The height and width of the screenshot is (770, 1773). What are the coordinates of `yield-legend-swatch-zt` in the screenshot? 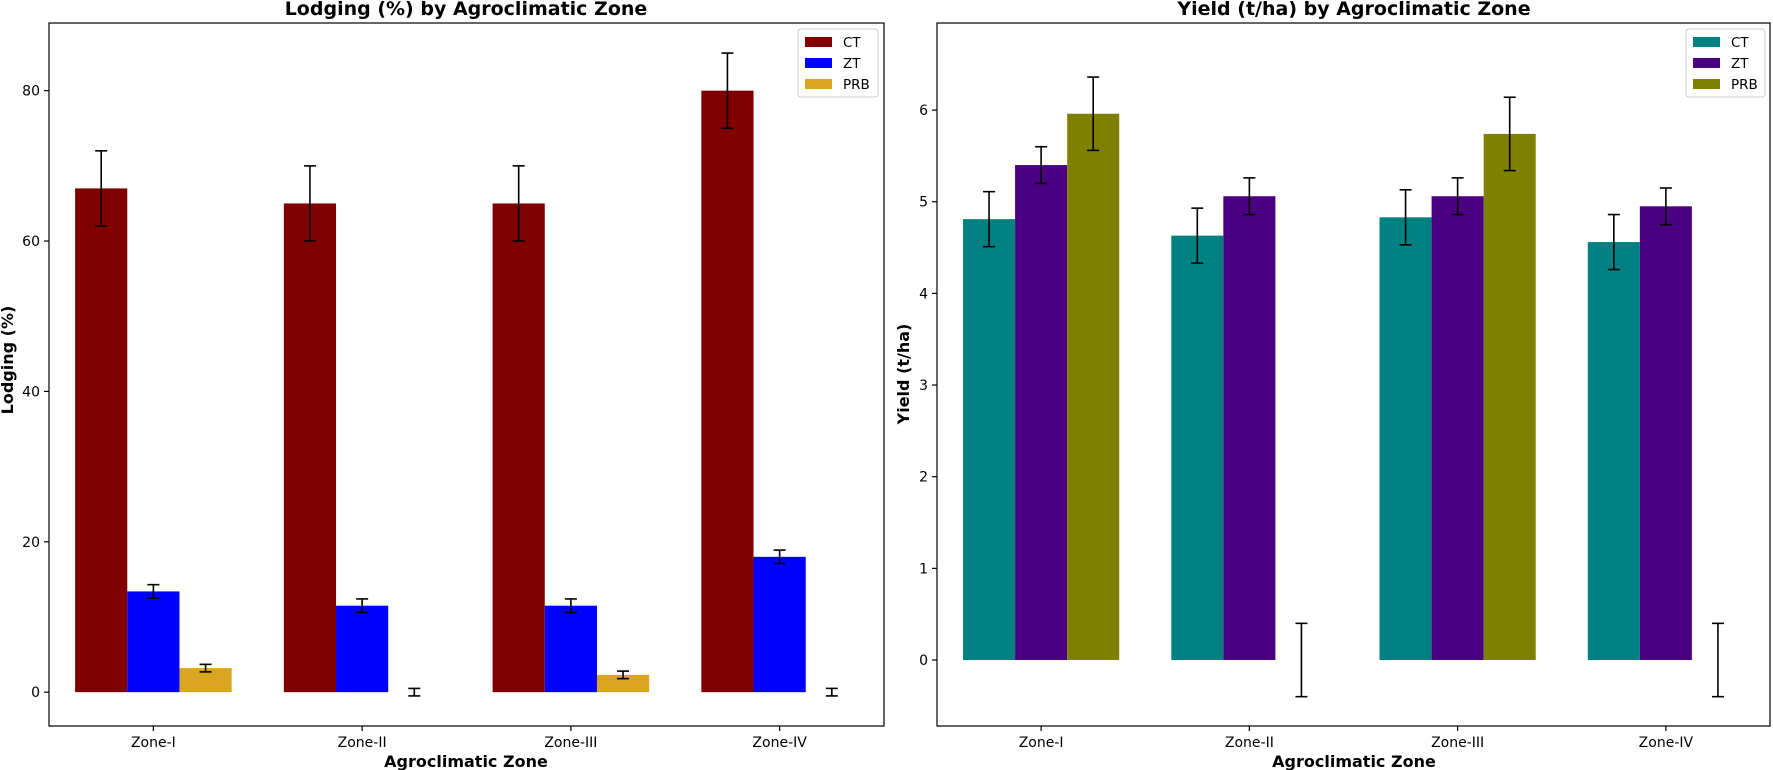 It's located at (1706, 63).